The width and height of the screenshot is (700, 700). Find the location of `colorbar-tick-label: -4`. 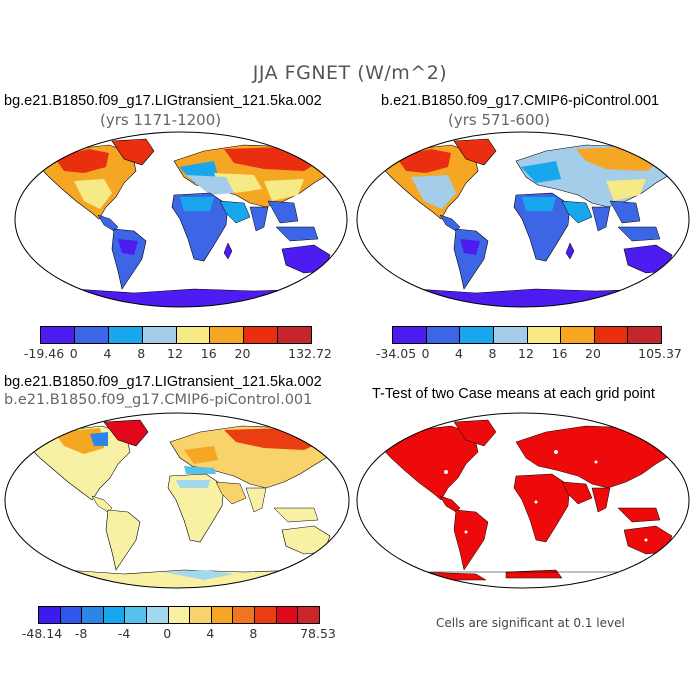

colorbar-tick-label: -4 is located at coordinates (124, 633).